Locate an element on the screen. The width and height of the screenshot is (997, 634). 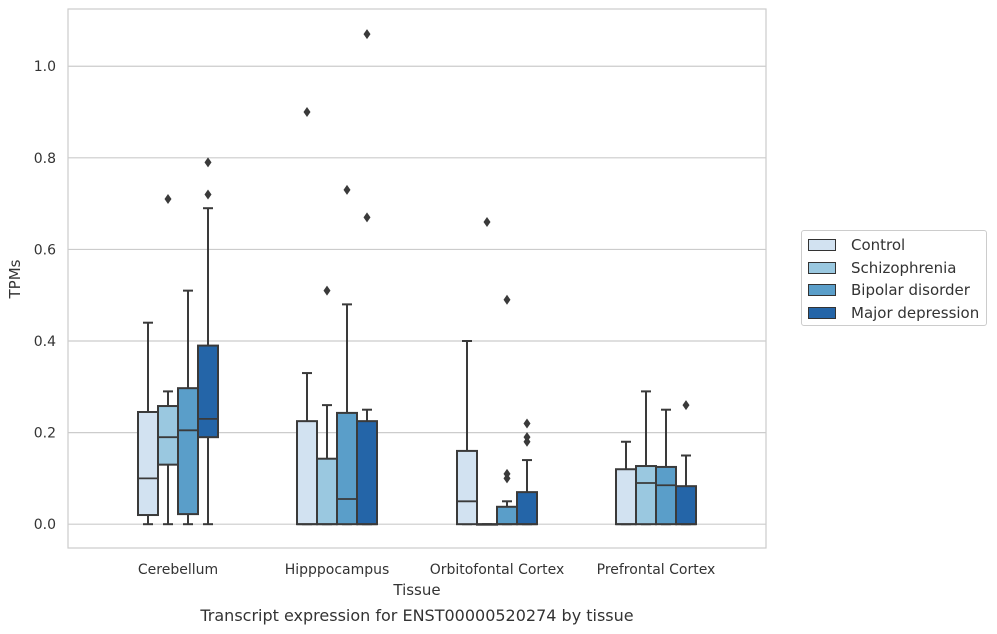
legend-item-bipolar-disorder: Bipolar disorder is located at coordinates (889, 290).